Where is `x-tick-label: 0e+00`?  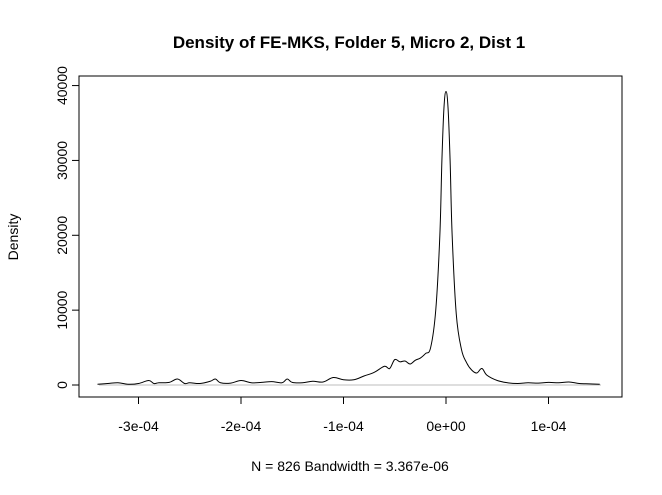
x-tick-label: 0e+00 is located at coordinates (446, 426).